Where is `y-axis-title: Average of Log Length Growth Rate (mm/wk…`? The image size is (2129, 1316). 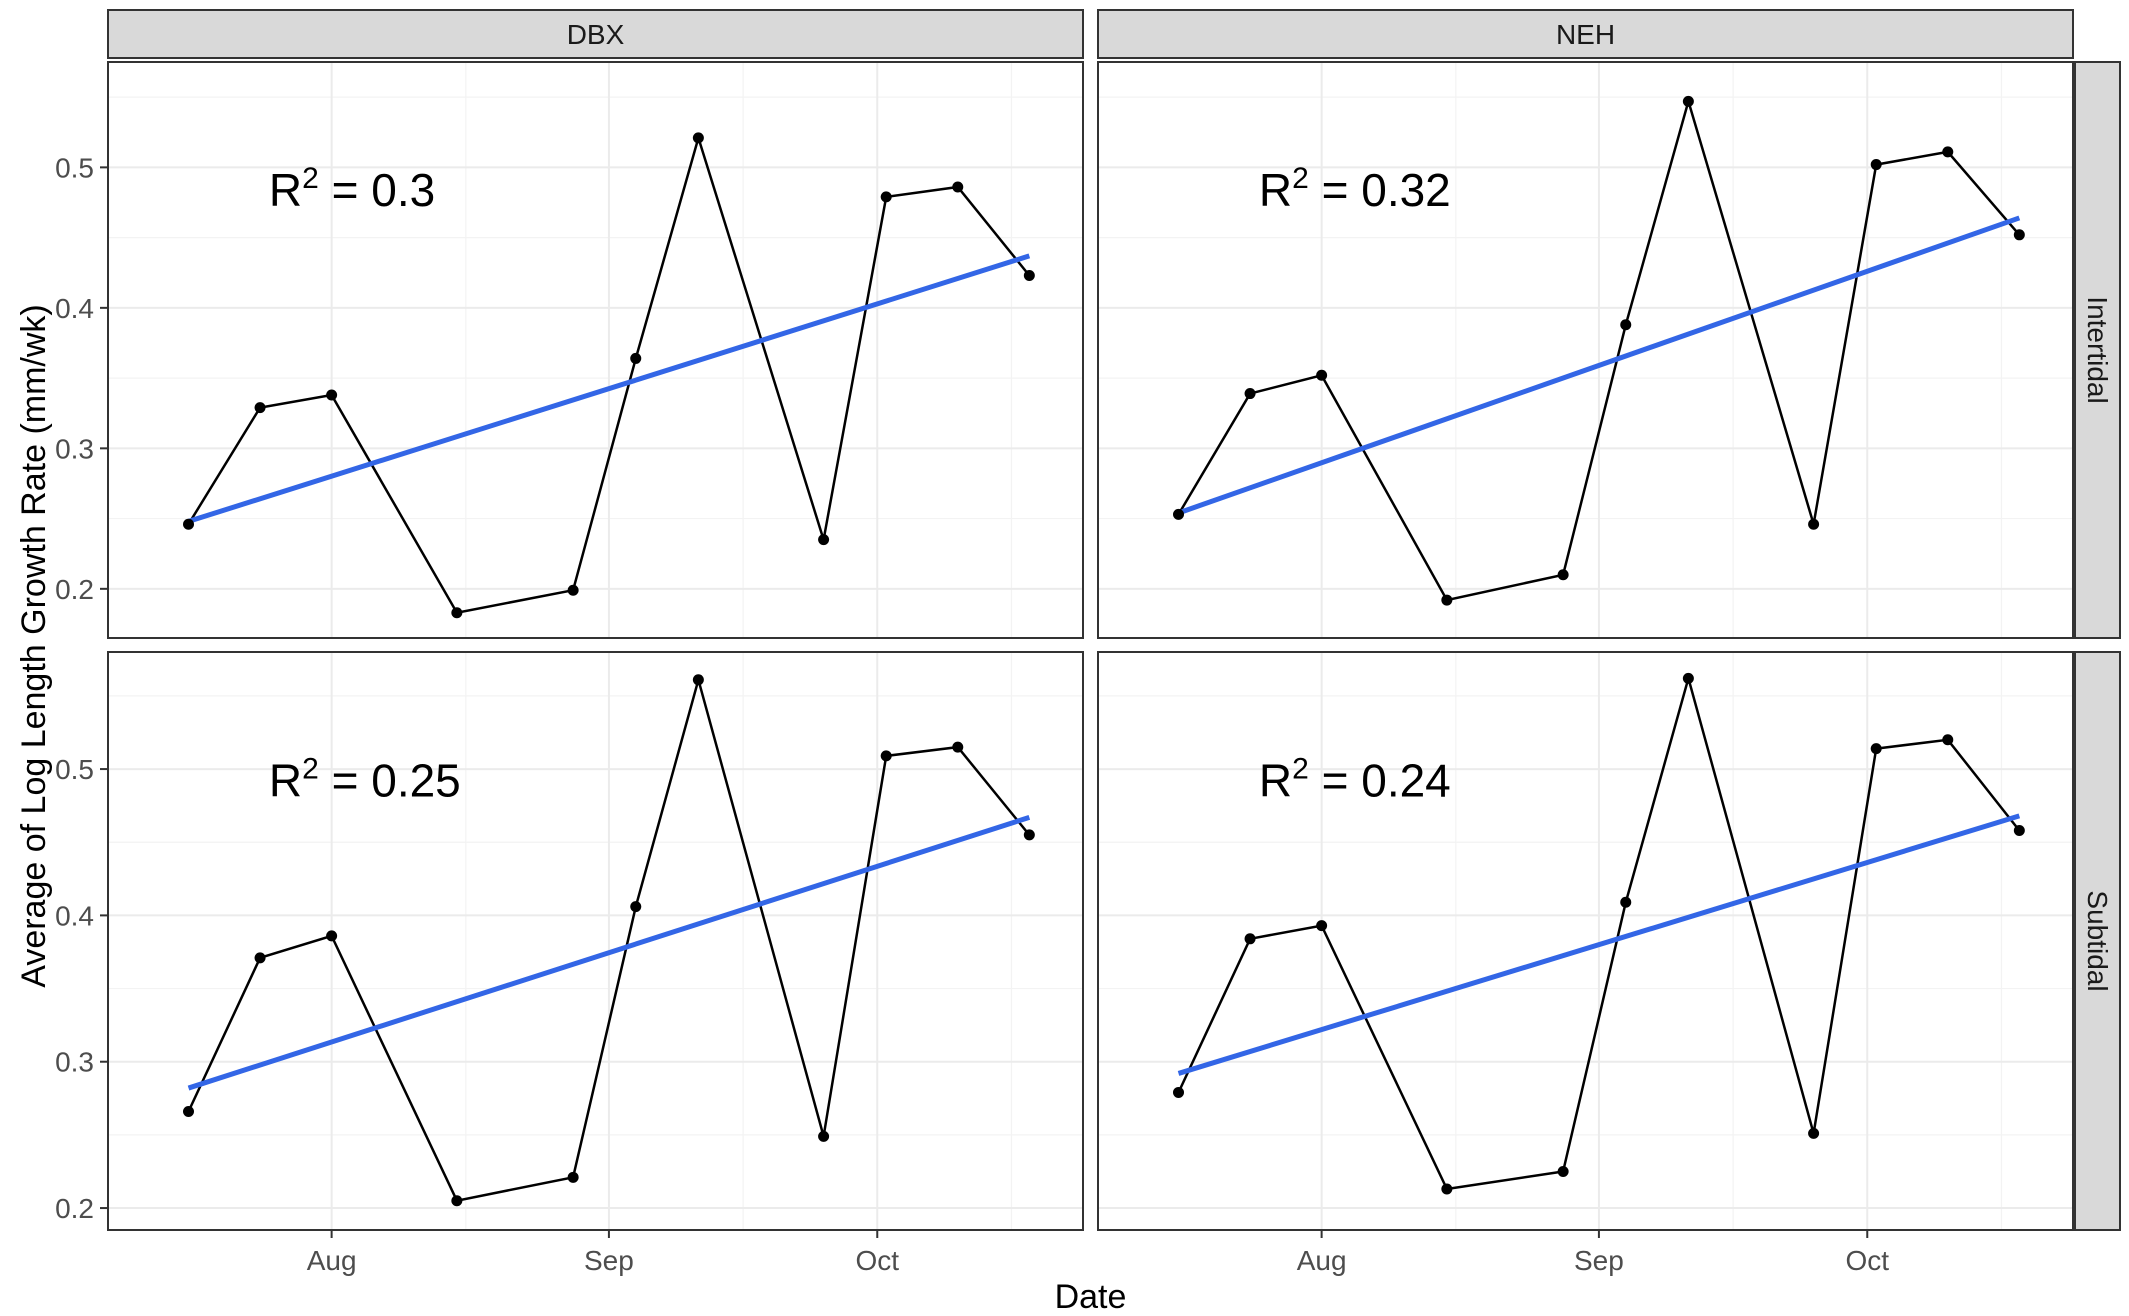 y-axis-title: Average of Log Length Growth Rate (mm/wk… is located at coordinates (34, 645).